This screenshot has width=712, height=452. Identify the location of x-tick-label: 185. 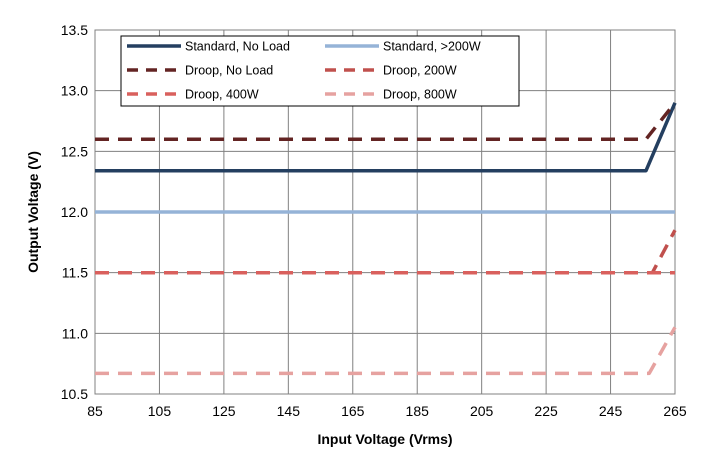
(418, 411).